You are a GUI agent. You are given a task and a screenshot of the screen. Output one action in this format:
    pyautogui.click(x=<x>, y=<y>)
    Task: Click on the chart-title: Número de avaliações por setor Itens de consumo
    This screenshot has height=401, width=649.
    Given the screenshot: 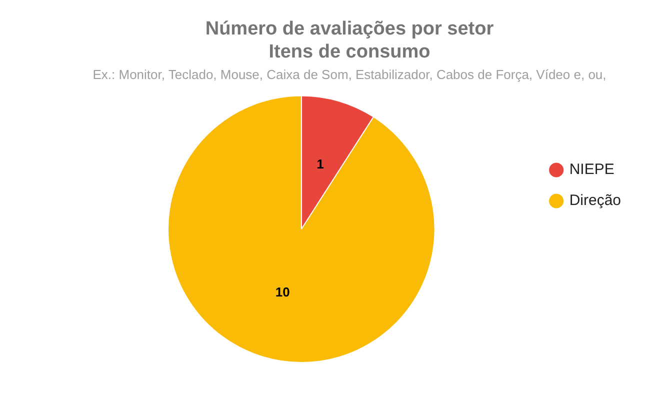 What is the action you would take?
    pyautogui.click(x=349, y=40)
    